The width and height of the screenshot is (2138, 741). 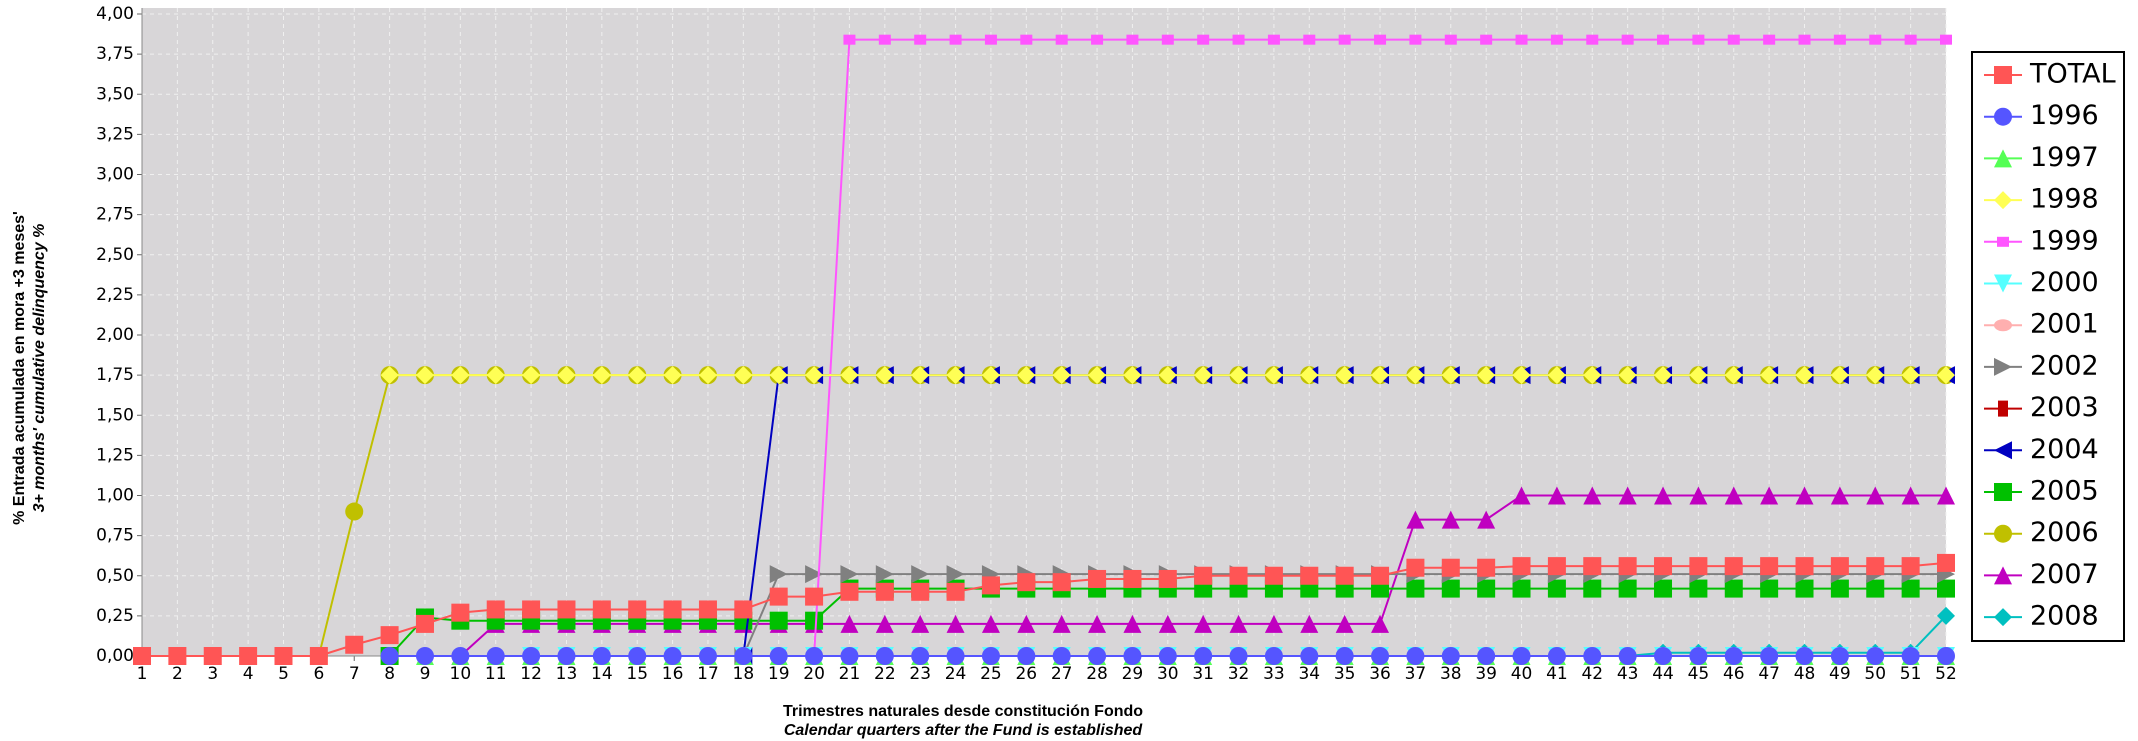 What do you see at coordinates (2064, 240) in the screenshot?
I see `legend-label: 1999` at bounding box center [2064, 240].